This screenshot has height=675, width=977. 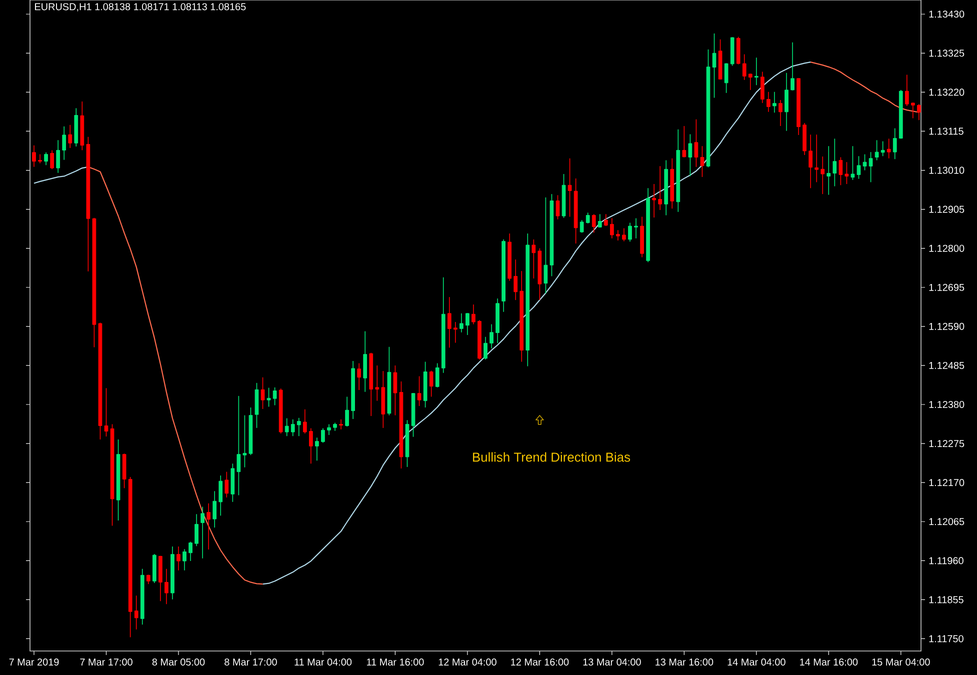 What do you see at coordinates (946, 326) in the screenshot?
I see `y-tick-label: 1.12590` at bounding box center [946, 326].